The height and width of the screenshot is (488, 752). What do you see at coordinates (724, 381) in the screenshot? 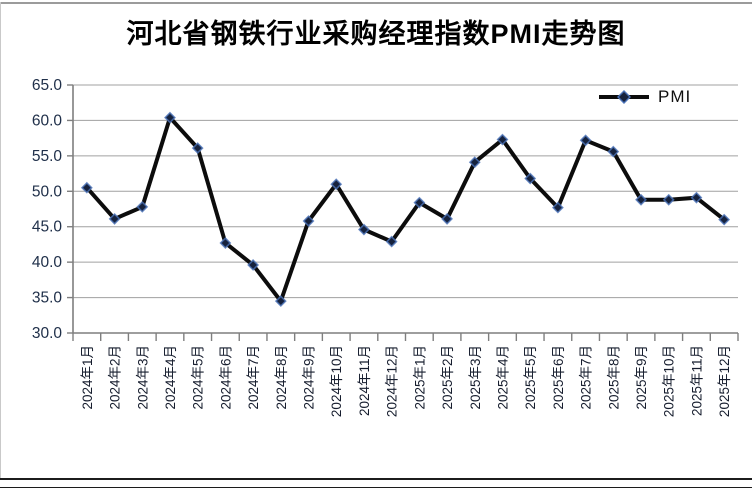
I see `x-tick-label: 2025年12月` at bounding box center [724, 381].